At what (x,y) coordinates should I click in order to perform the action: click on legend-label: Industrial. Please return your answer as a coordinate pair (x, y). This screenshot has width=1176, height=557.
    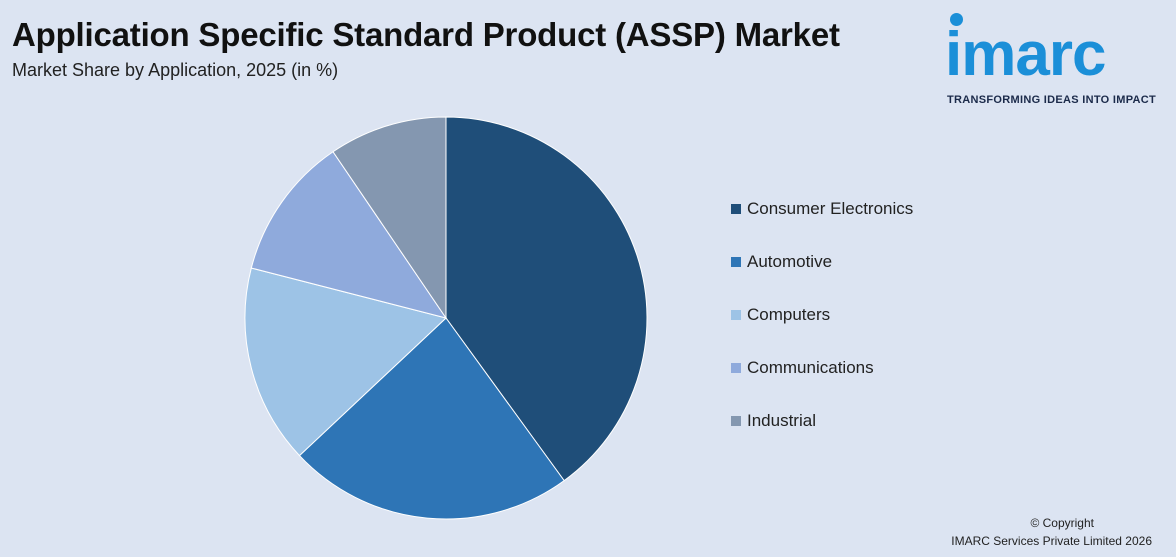
    Looking at the image, I should click on (781, 420).